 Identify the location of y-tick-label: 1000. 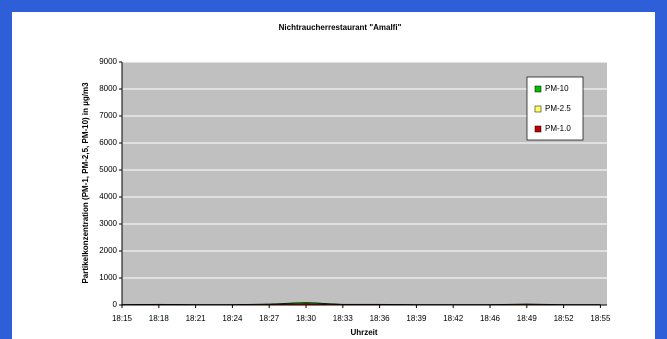
(108, 277).